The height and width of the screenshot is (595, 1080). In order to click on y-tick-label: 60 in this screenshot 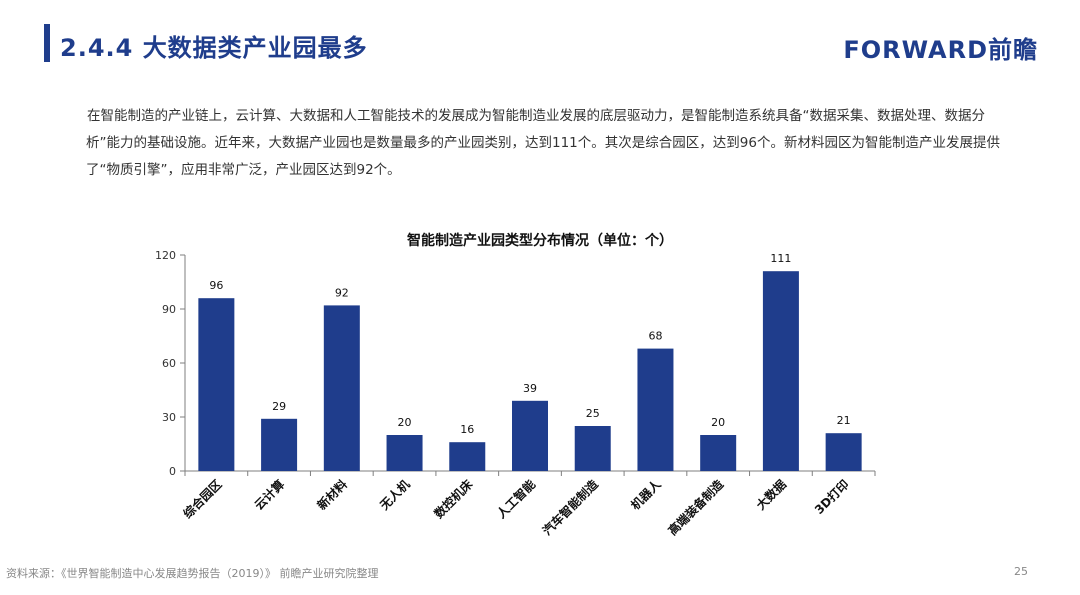, I will do `click(169, 363)`.